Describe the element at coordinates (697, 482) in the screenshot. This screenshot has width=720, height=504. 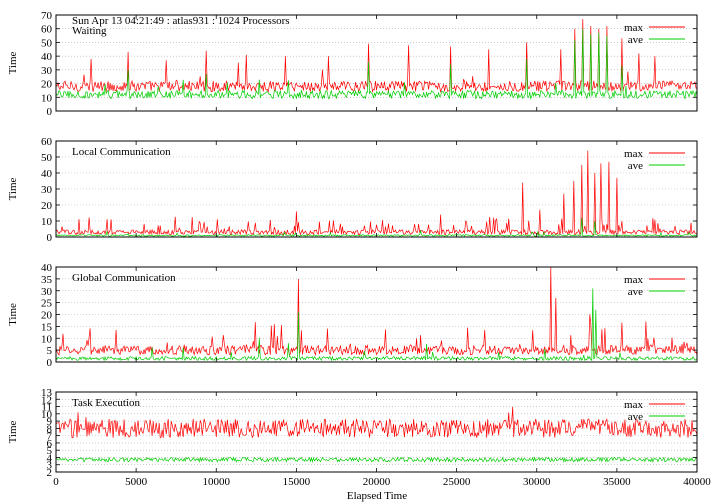
I see `x-tick-label: 40000` at that location.